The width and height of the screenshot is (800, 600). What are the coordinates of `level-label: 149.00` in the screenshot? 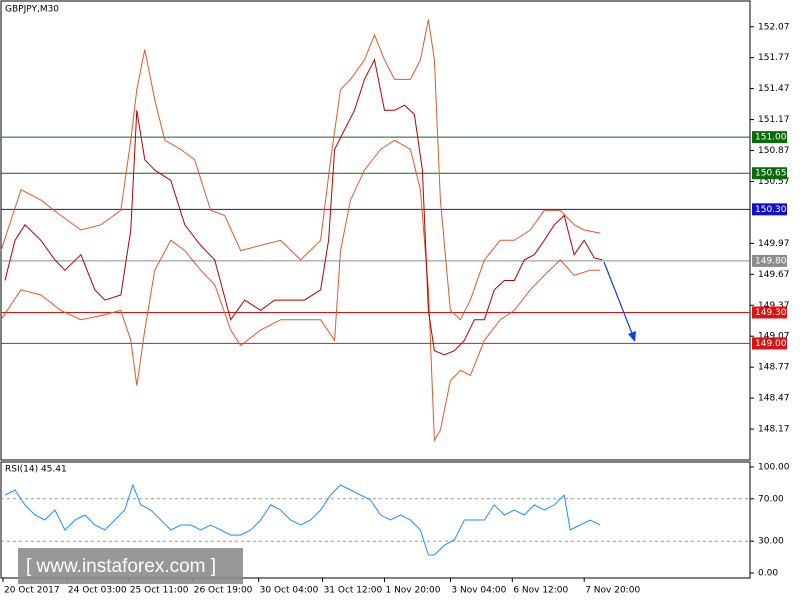 It's located at (771, 344).